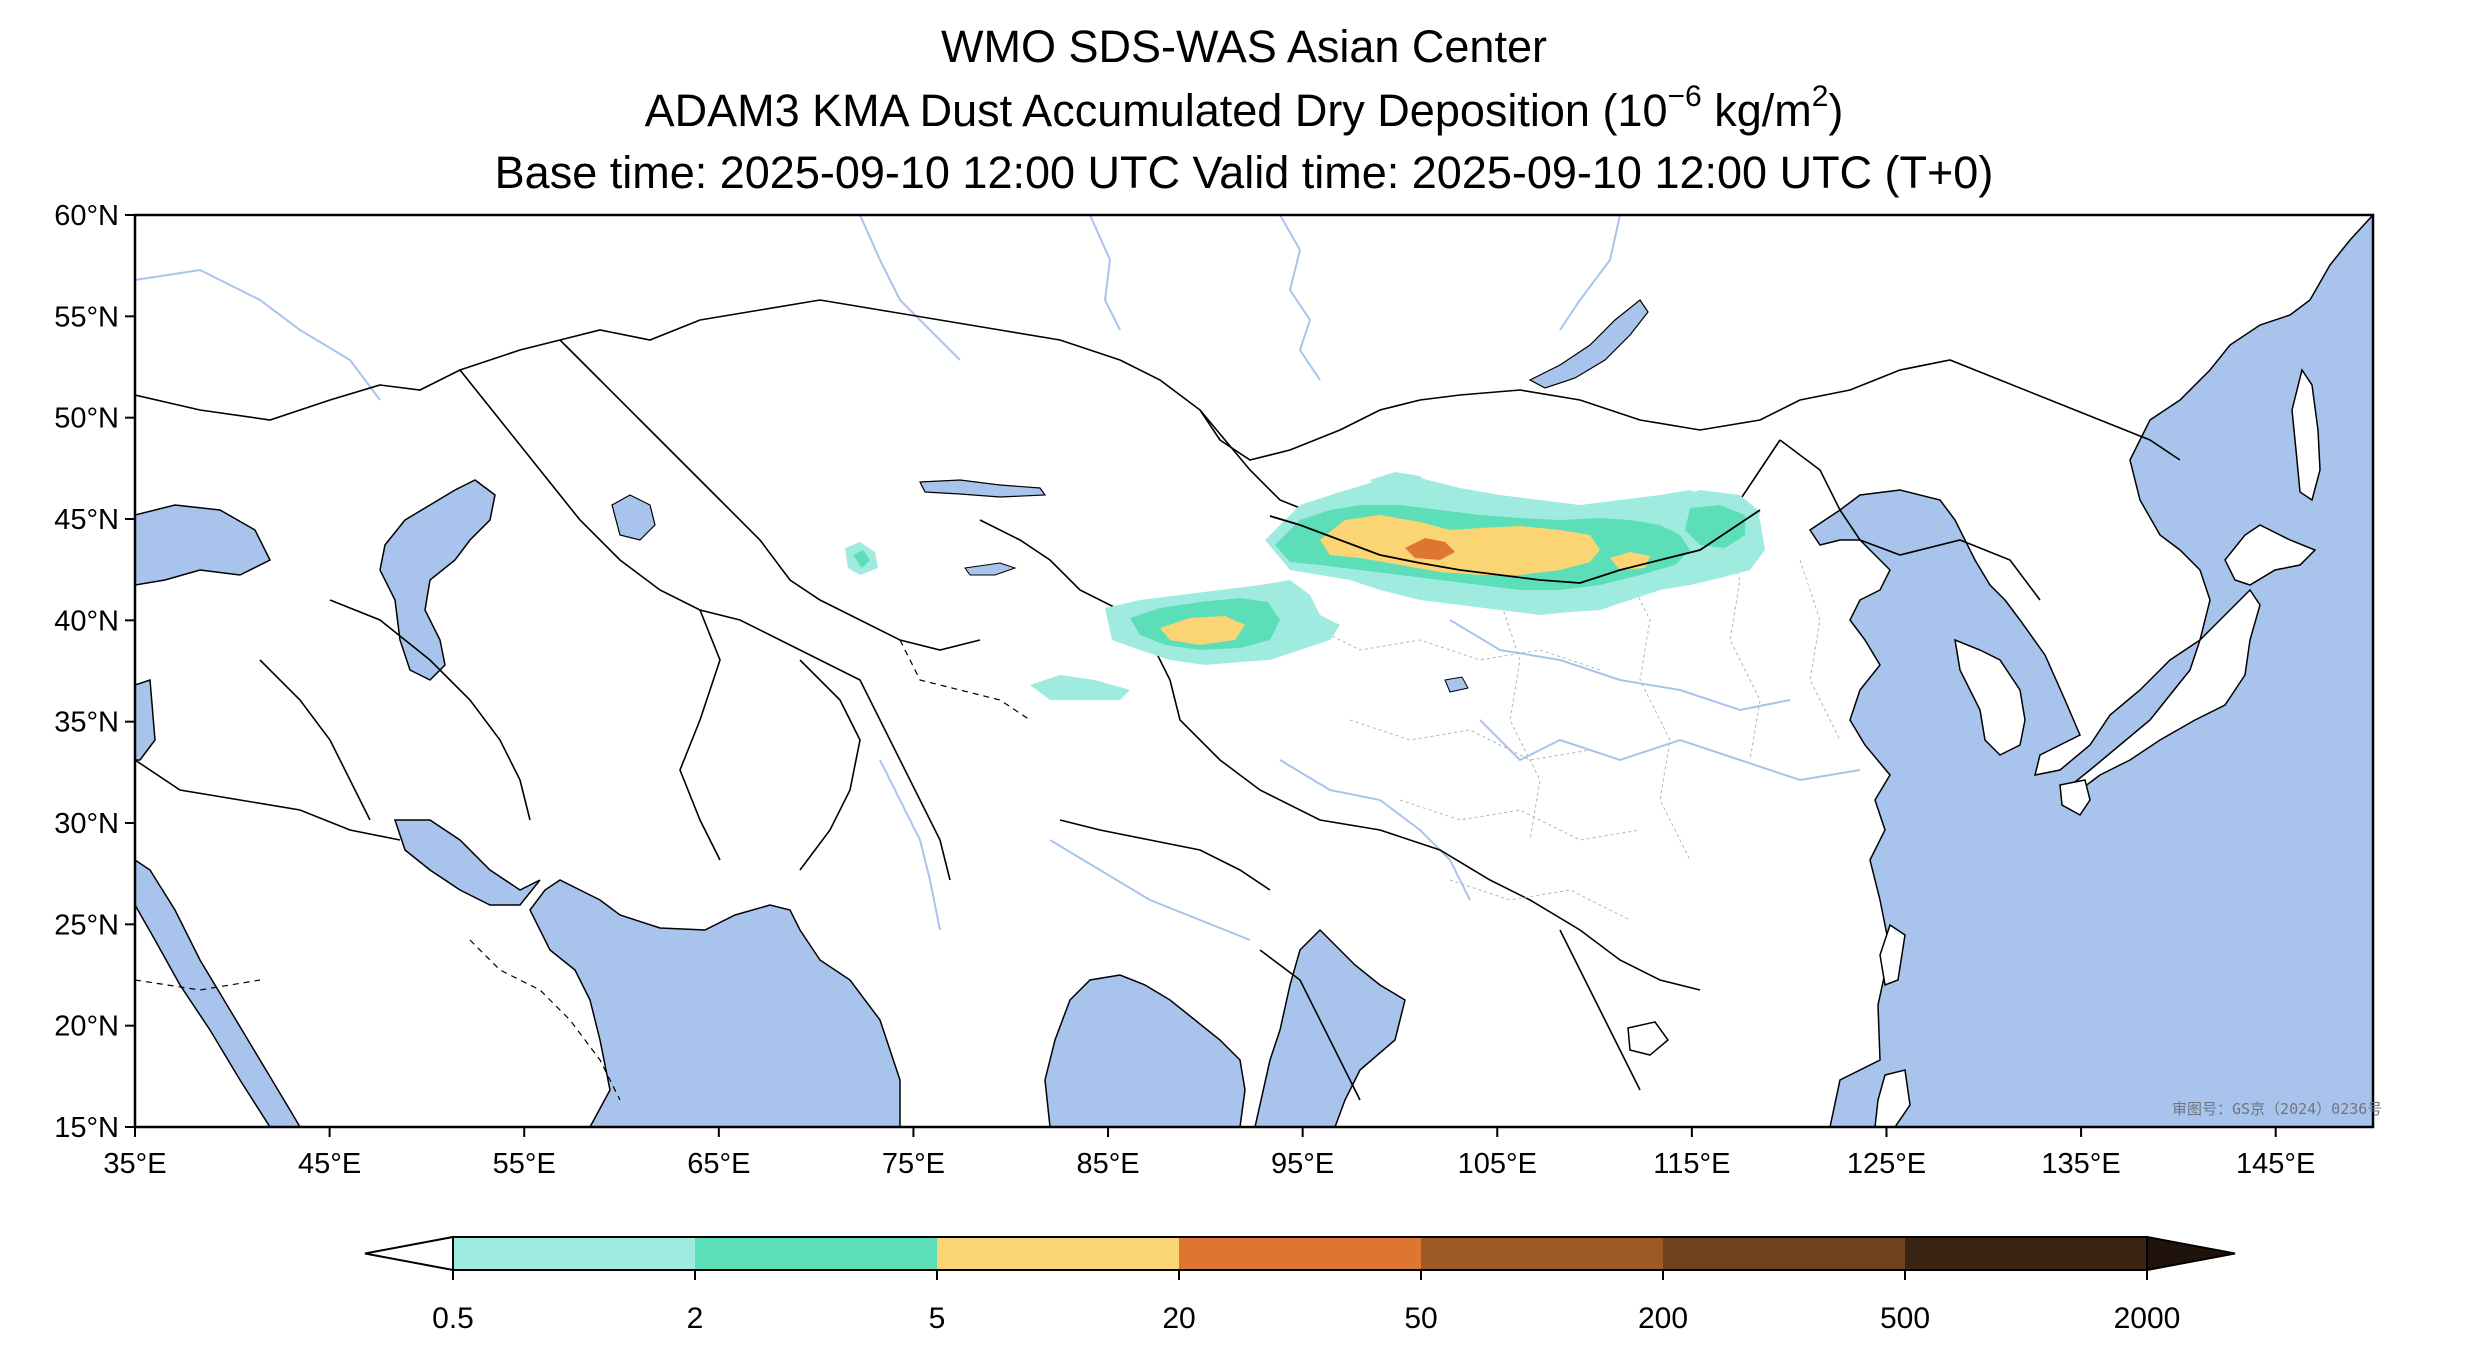  I want to click on lon-tick-label: 135°E, so click(2080, 1164).